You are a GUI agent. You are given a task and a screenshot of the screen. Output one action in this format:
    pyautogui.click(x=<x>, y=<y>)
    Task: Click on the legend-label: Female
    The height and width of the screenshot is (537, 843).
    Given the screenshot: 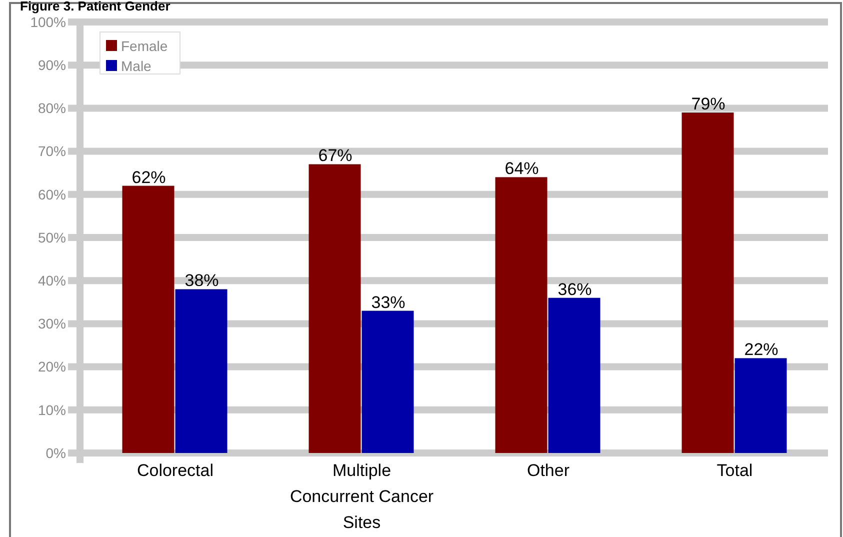 What is the action you would take?
    pyautogui.click(x=144, y=46)
    